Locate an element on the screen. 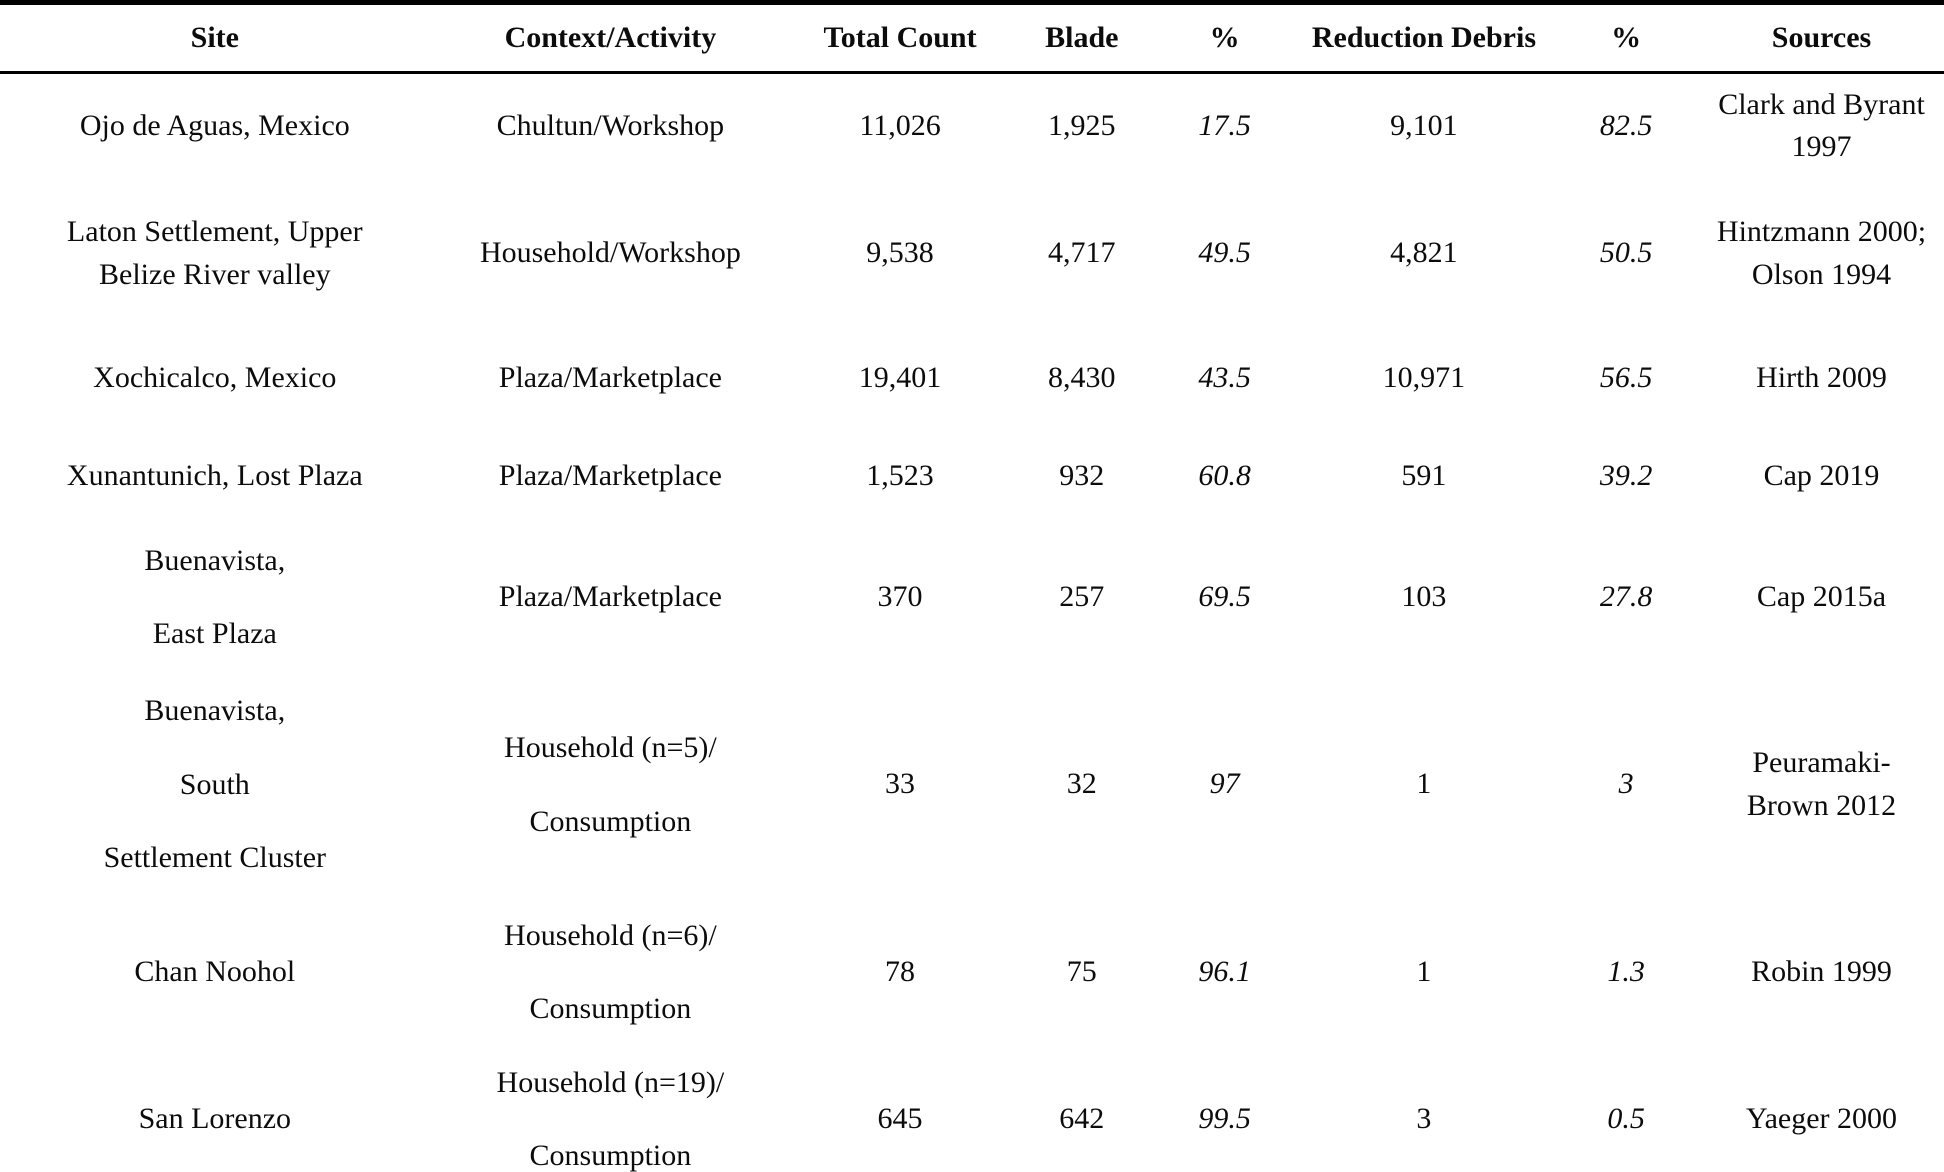 The image size is (1944, 1172). cell-sources: Yaeger 2000 is located at coordinates (1821, 1109).